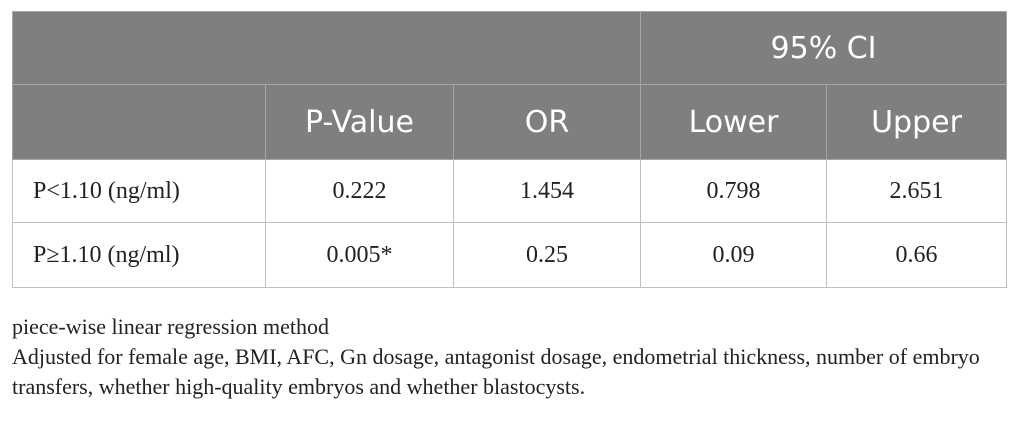 This screenshot has width=1026, height=422. Describe the element at coordinates (547, 122) in the screenshot. I see `header-cell-or: OR` at that location.